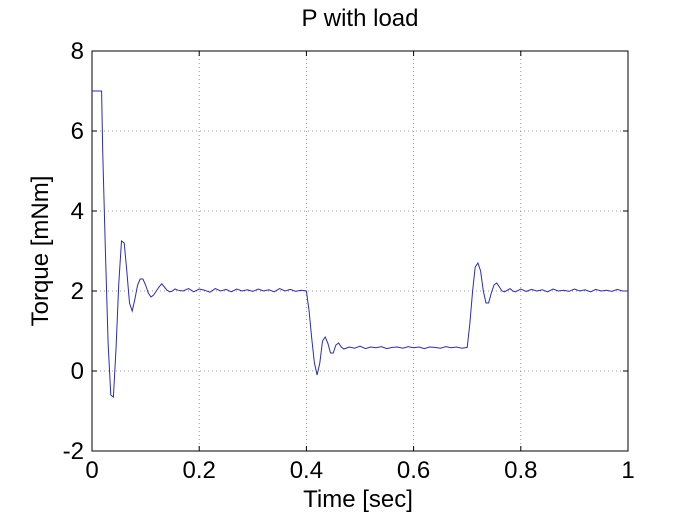 The height and width of the screenshot is (520, 694). Describe the element at coordinates (77, 291) in the screenshot. I see `y-tick-label: 2` at that location.